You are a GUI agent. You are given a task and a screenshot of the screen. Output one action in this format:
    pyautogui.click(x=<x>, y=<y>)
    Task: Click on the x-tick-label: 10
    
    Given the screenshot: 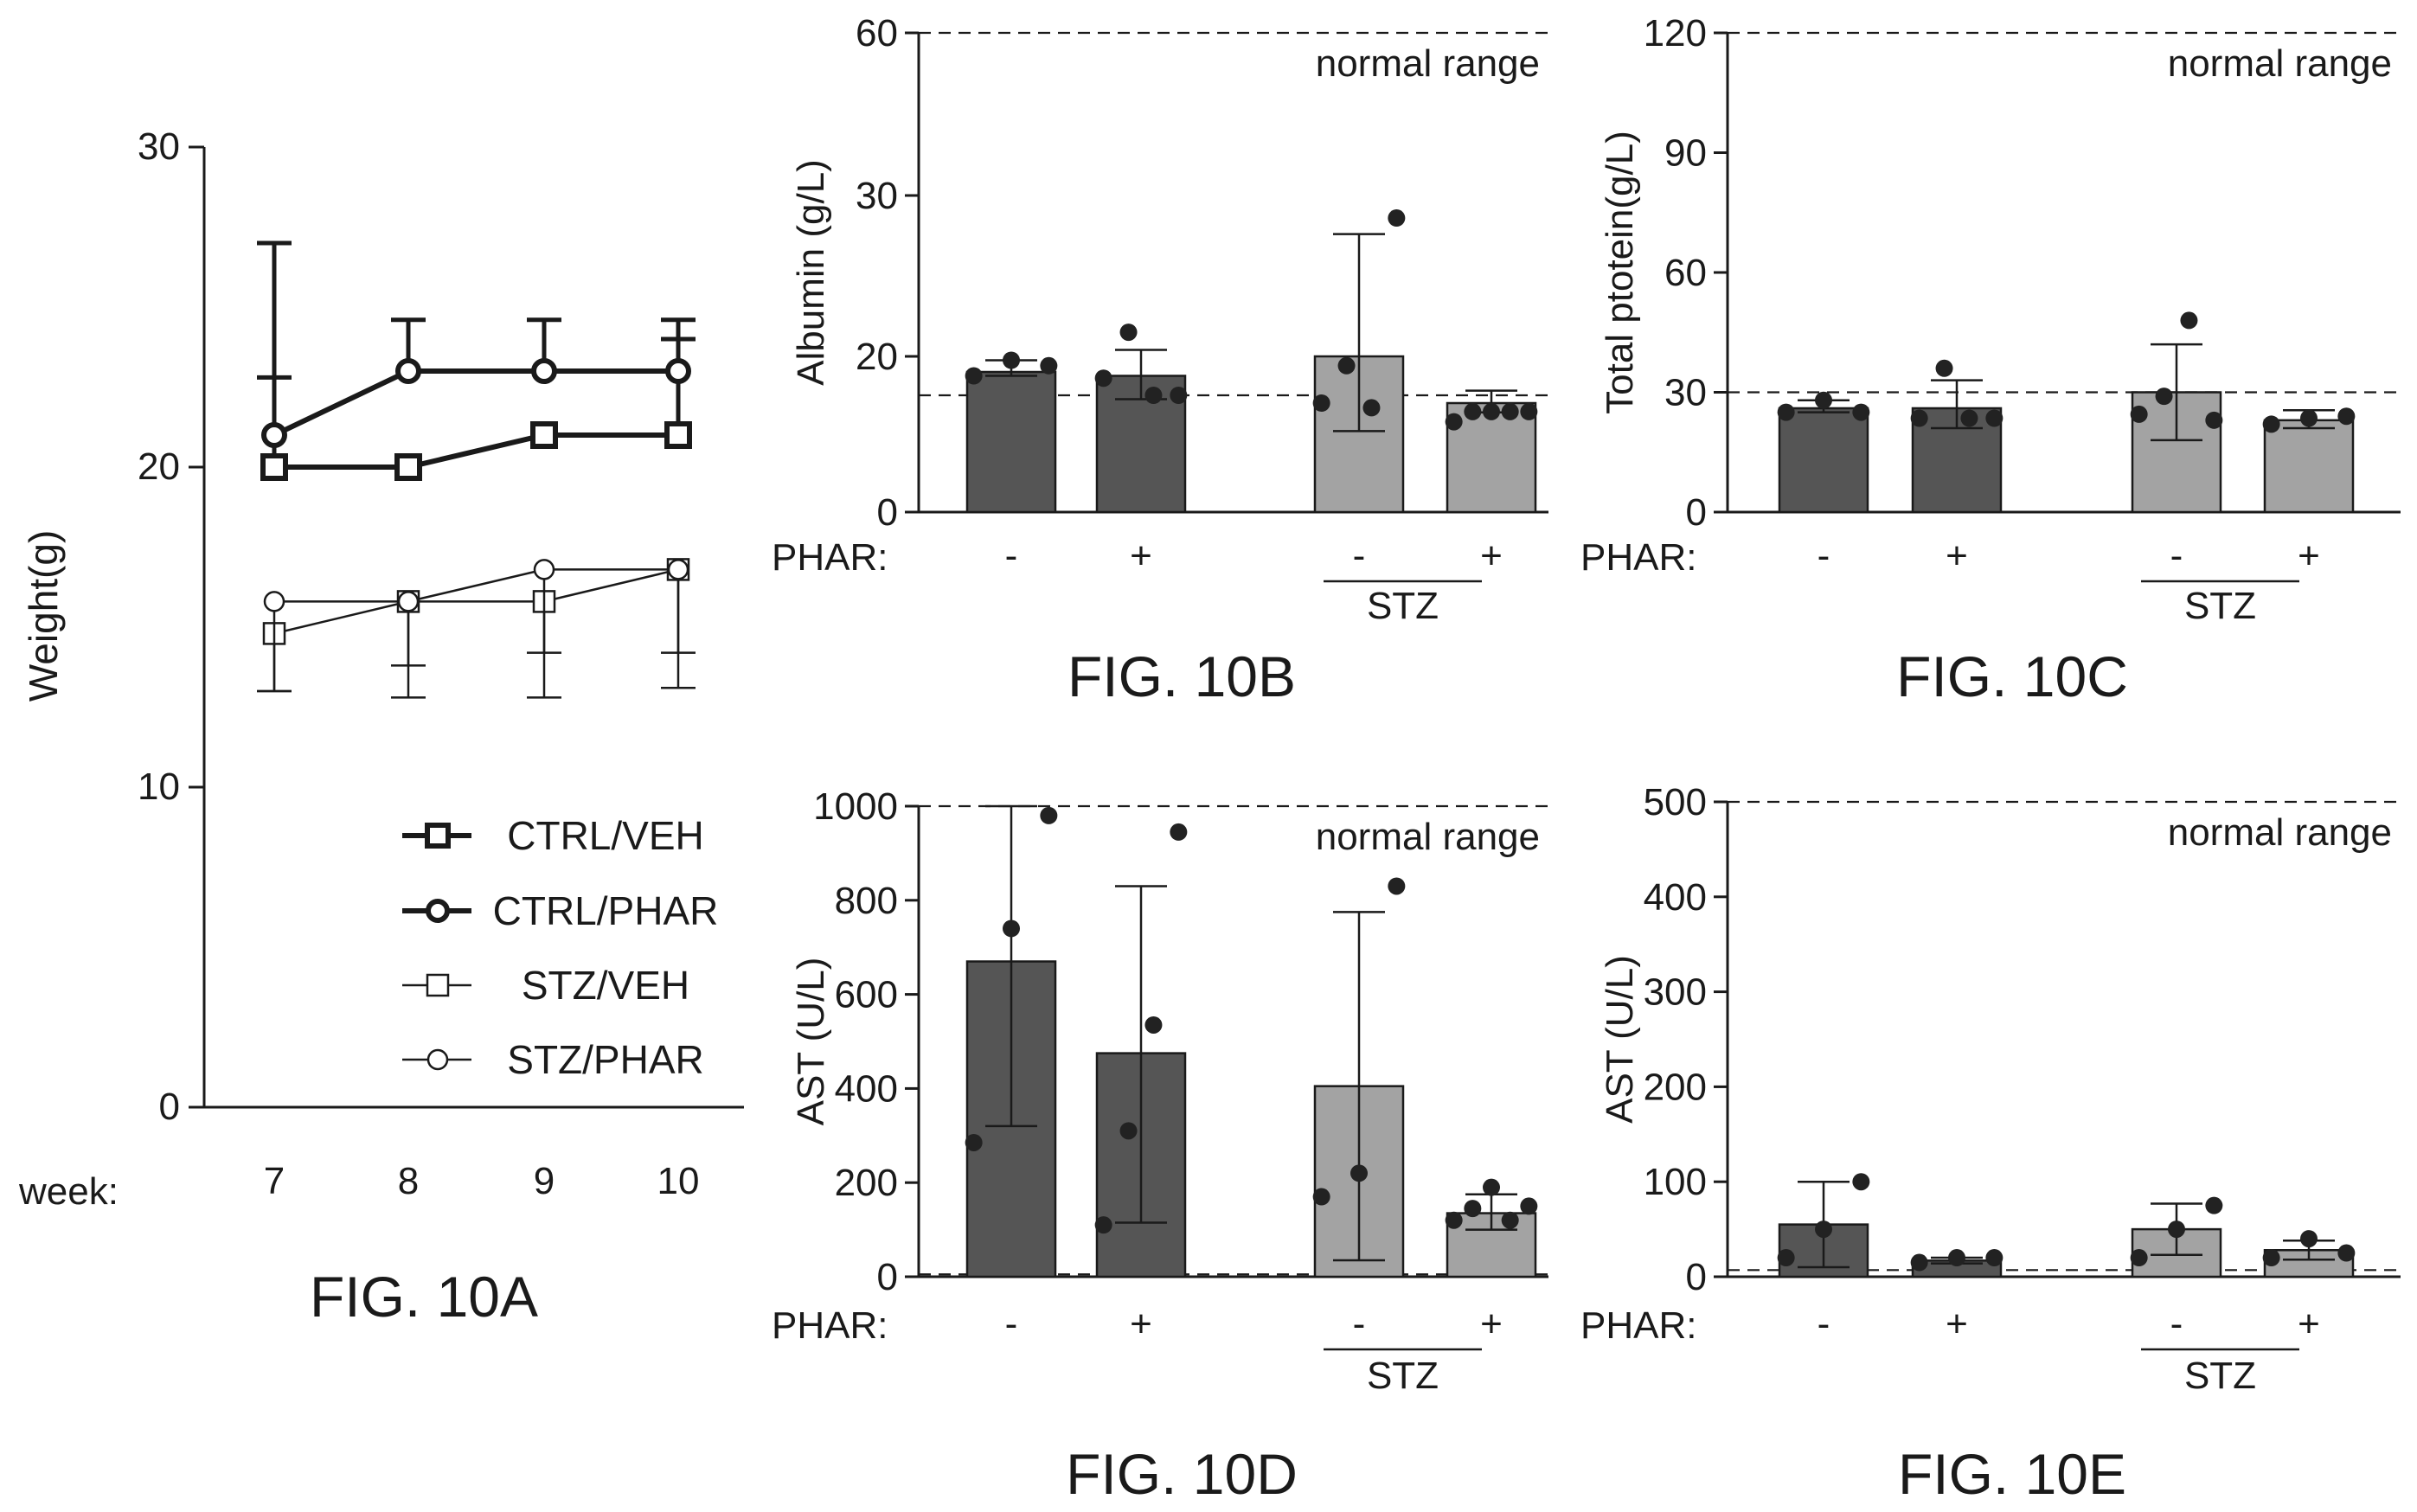 What is the action you would take?
    pyautogui.click(x=678, y=1181)
    